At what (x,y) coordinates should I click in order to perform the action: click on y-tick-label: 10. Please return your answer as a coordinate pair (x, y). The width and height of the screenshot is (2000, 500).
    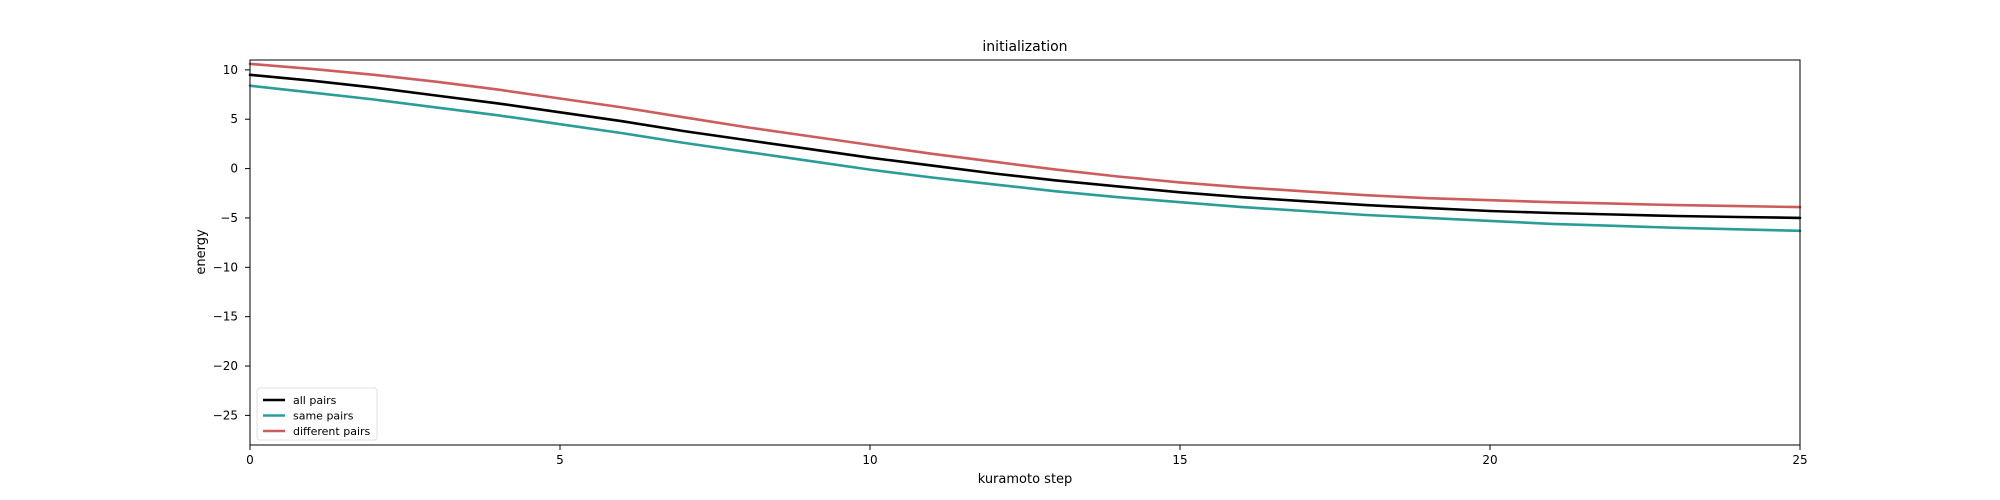
    Looking at the image, I should click on (230, 70).